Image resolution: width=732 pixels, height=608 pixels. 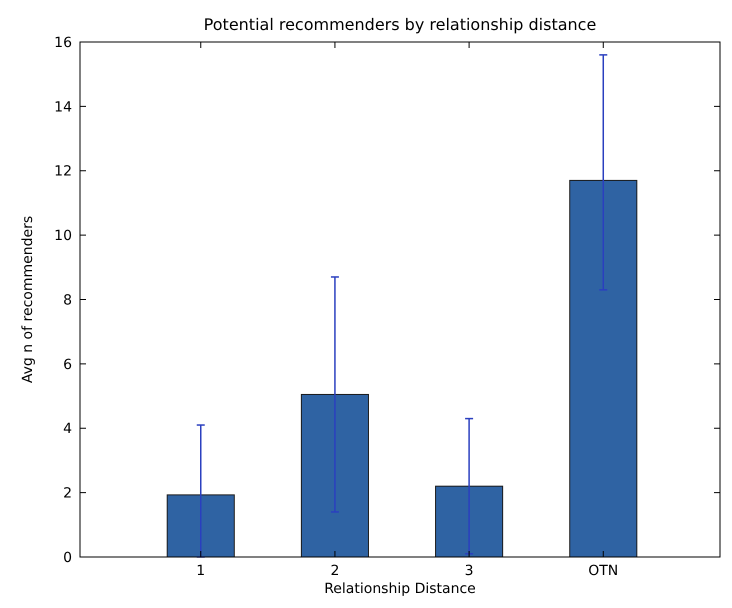 I want to click on y-tick-label: 6, so click(x=67, y=364).